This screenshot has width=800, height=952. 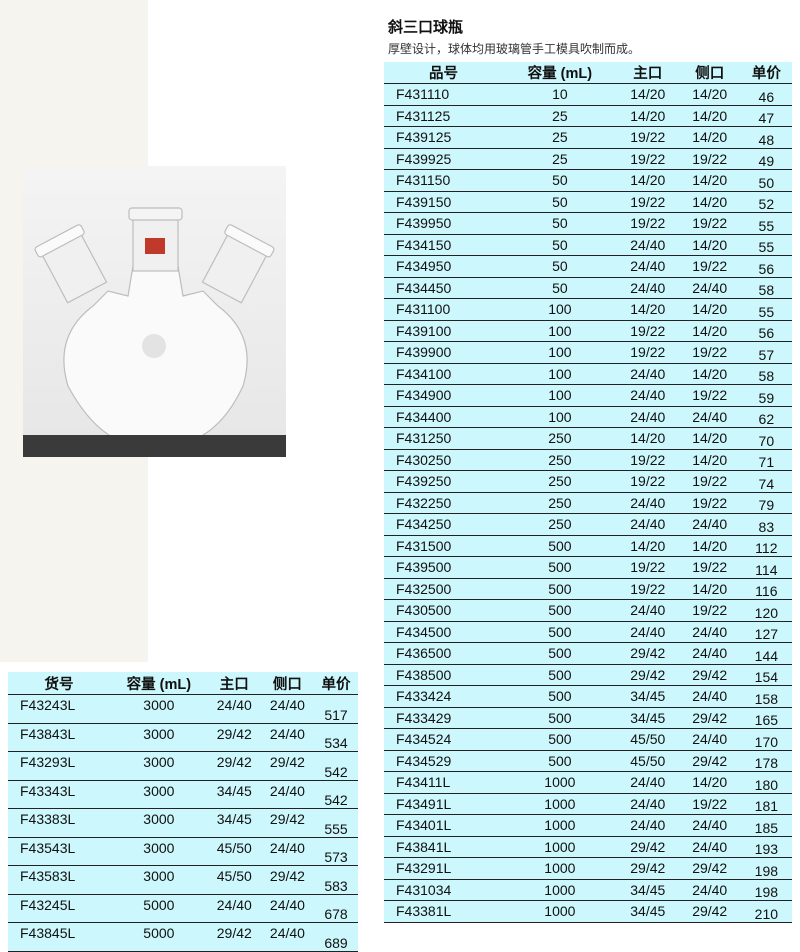 I want to click on cell-text: 127, so click(x=766, y=634).